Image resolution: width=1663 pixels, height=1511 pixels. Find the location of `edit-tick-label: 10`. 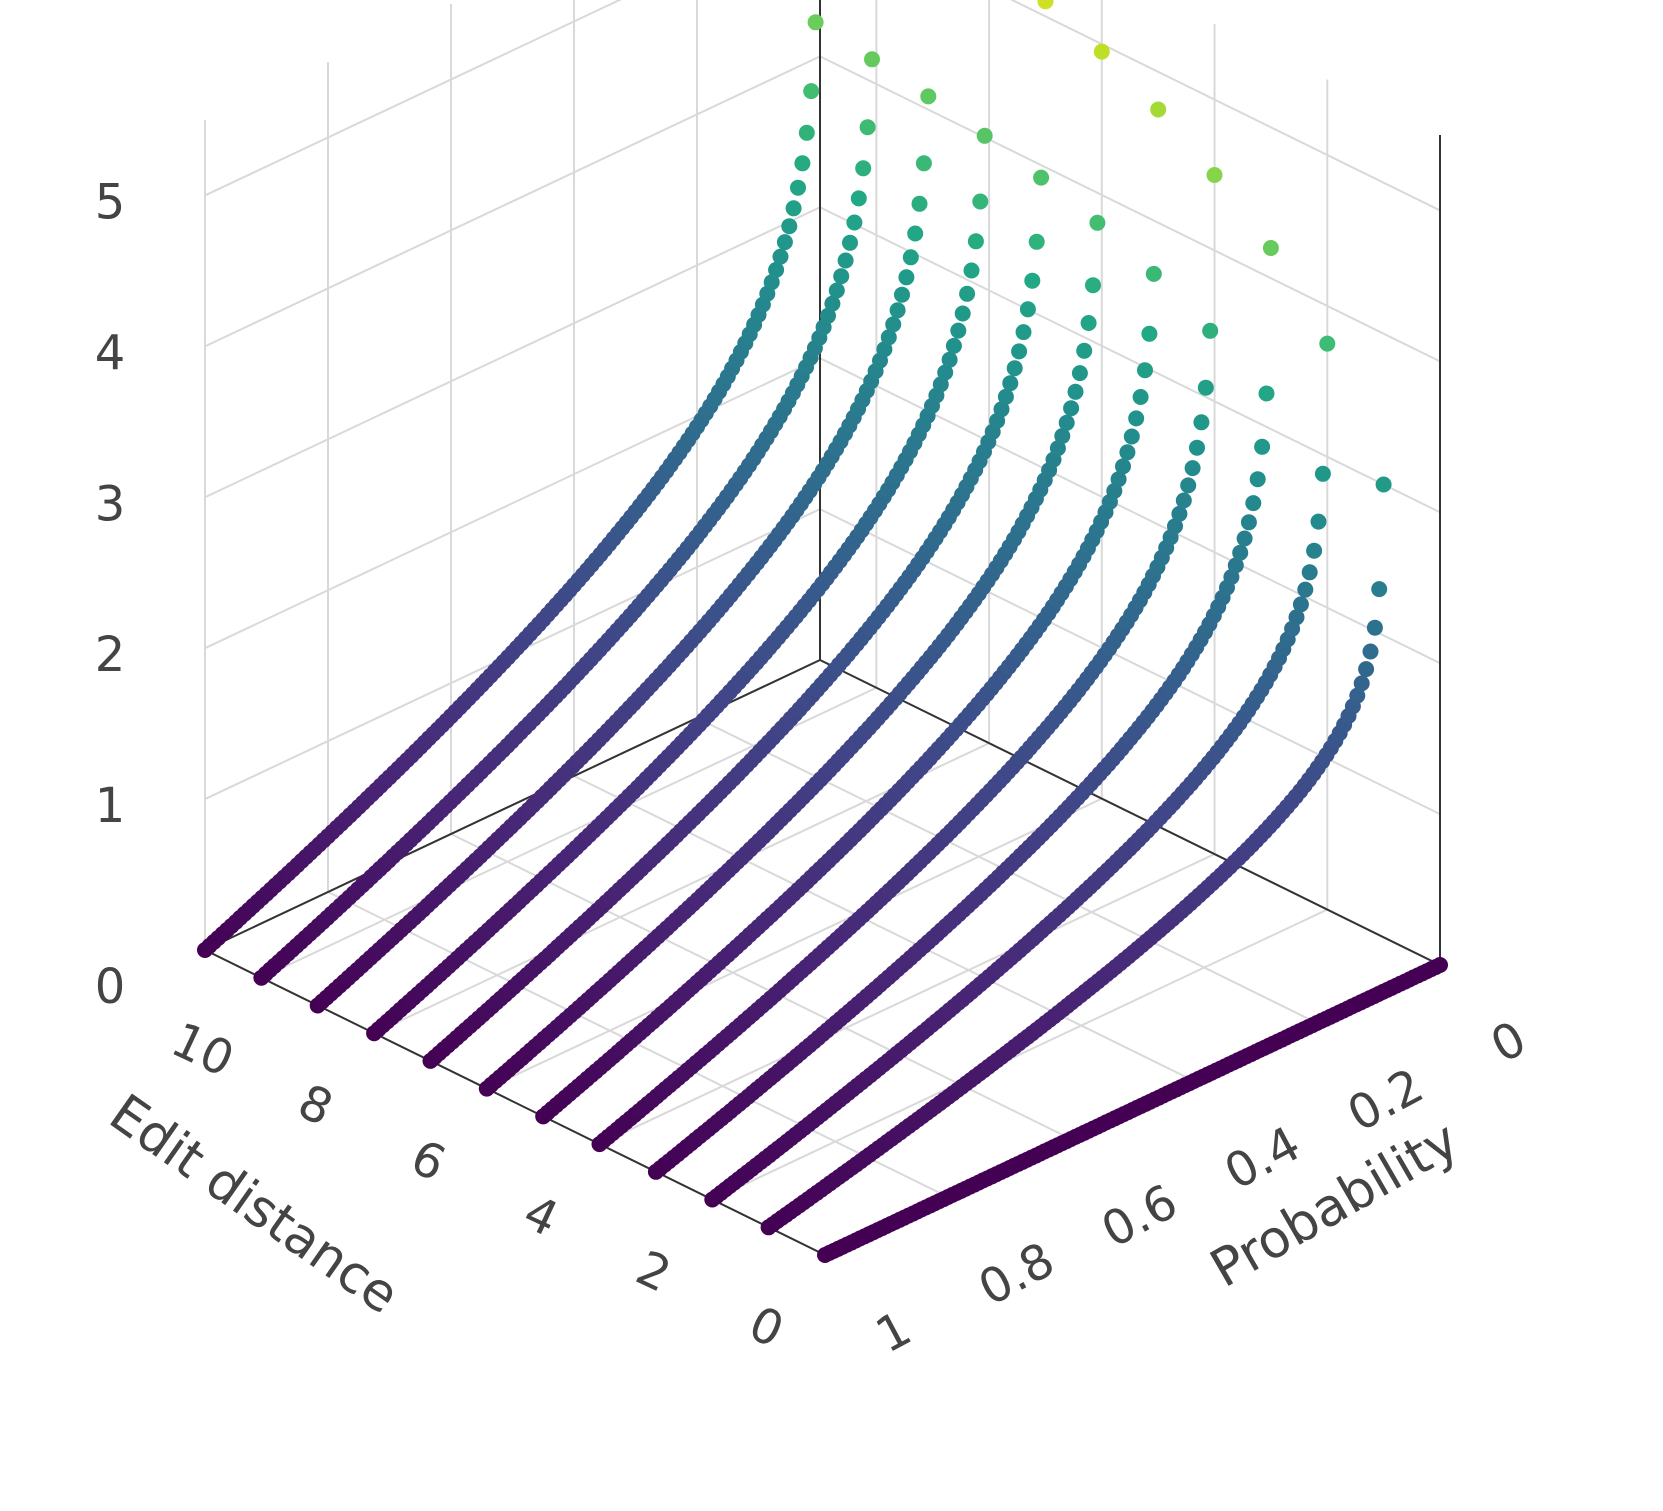

edit-tick-label: 10 is located at coordinates (202, 1050).